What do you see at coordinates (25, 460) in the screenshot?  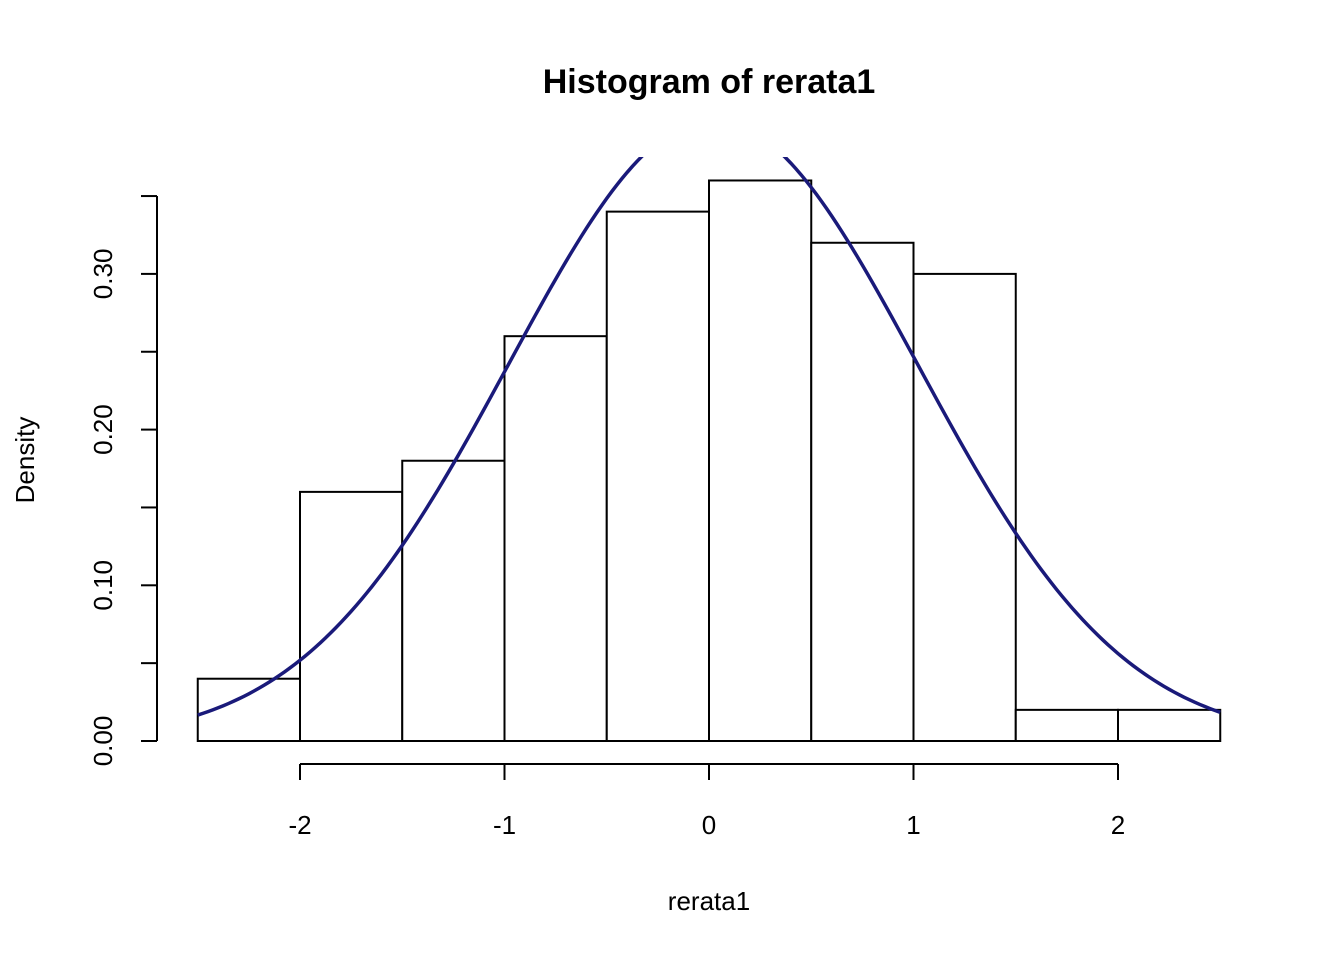 I see `y-axis-label: Density` at bounding box center [25, 460].